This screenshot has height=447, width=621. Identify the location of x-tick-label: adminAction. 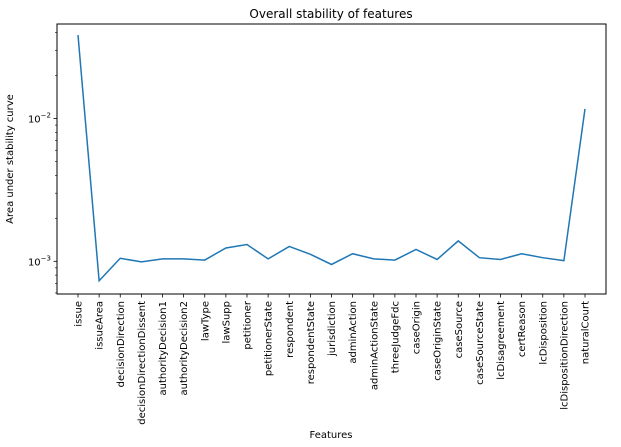
(353, 332).